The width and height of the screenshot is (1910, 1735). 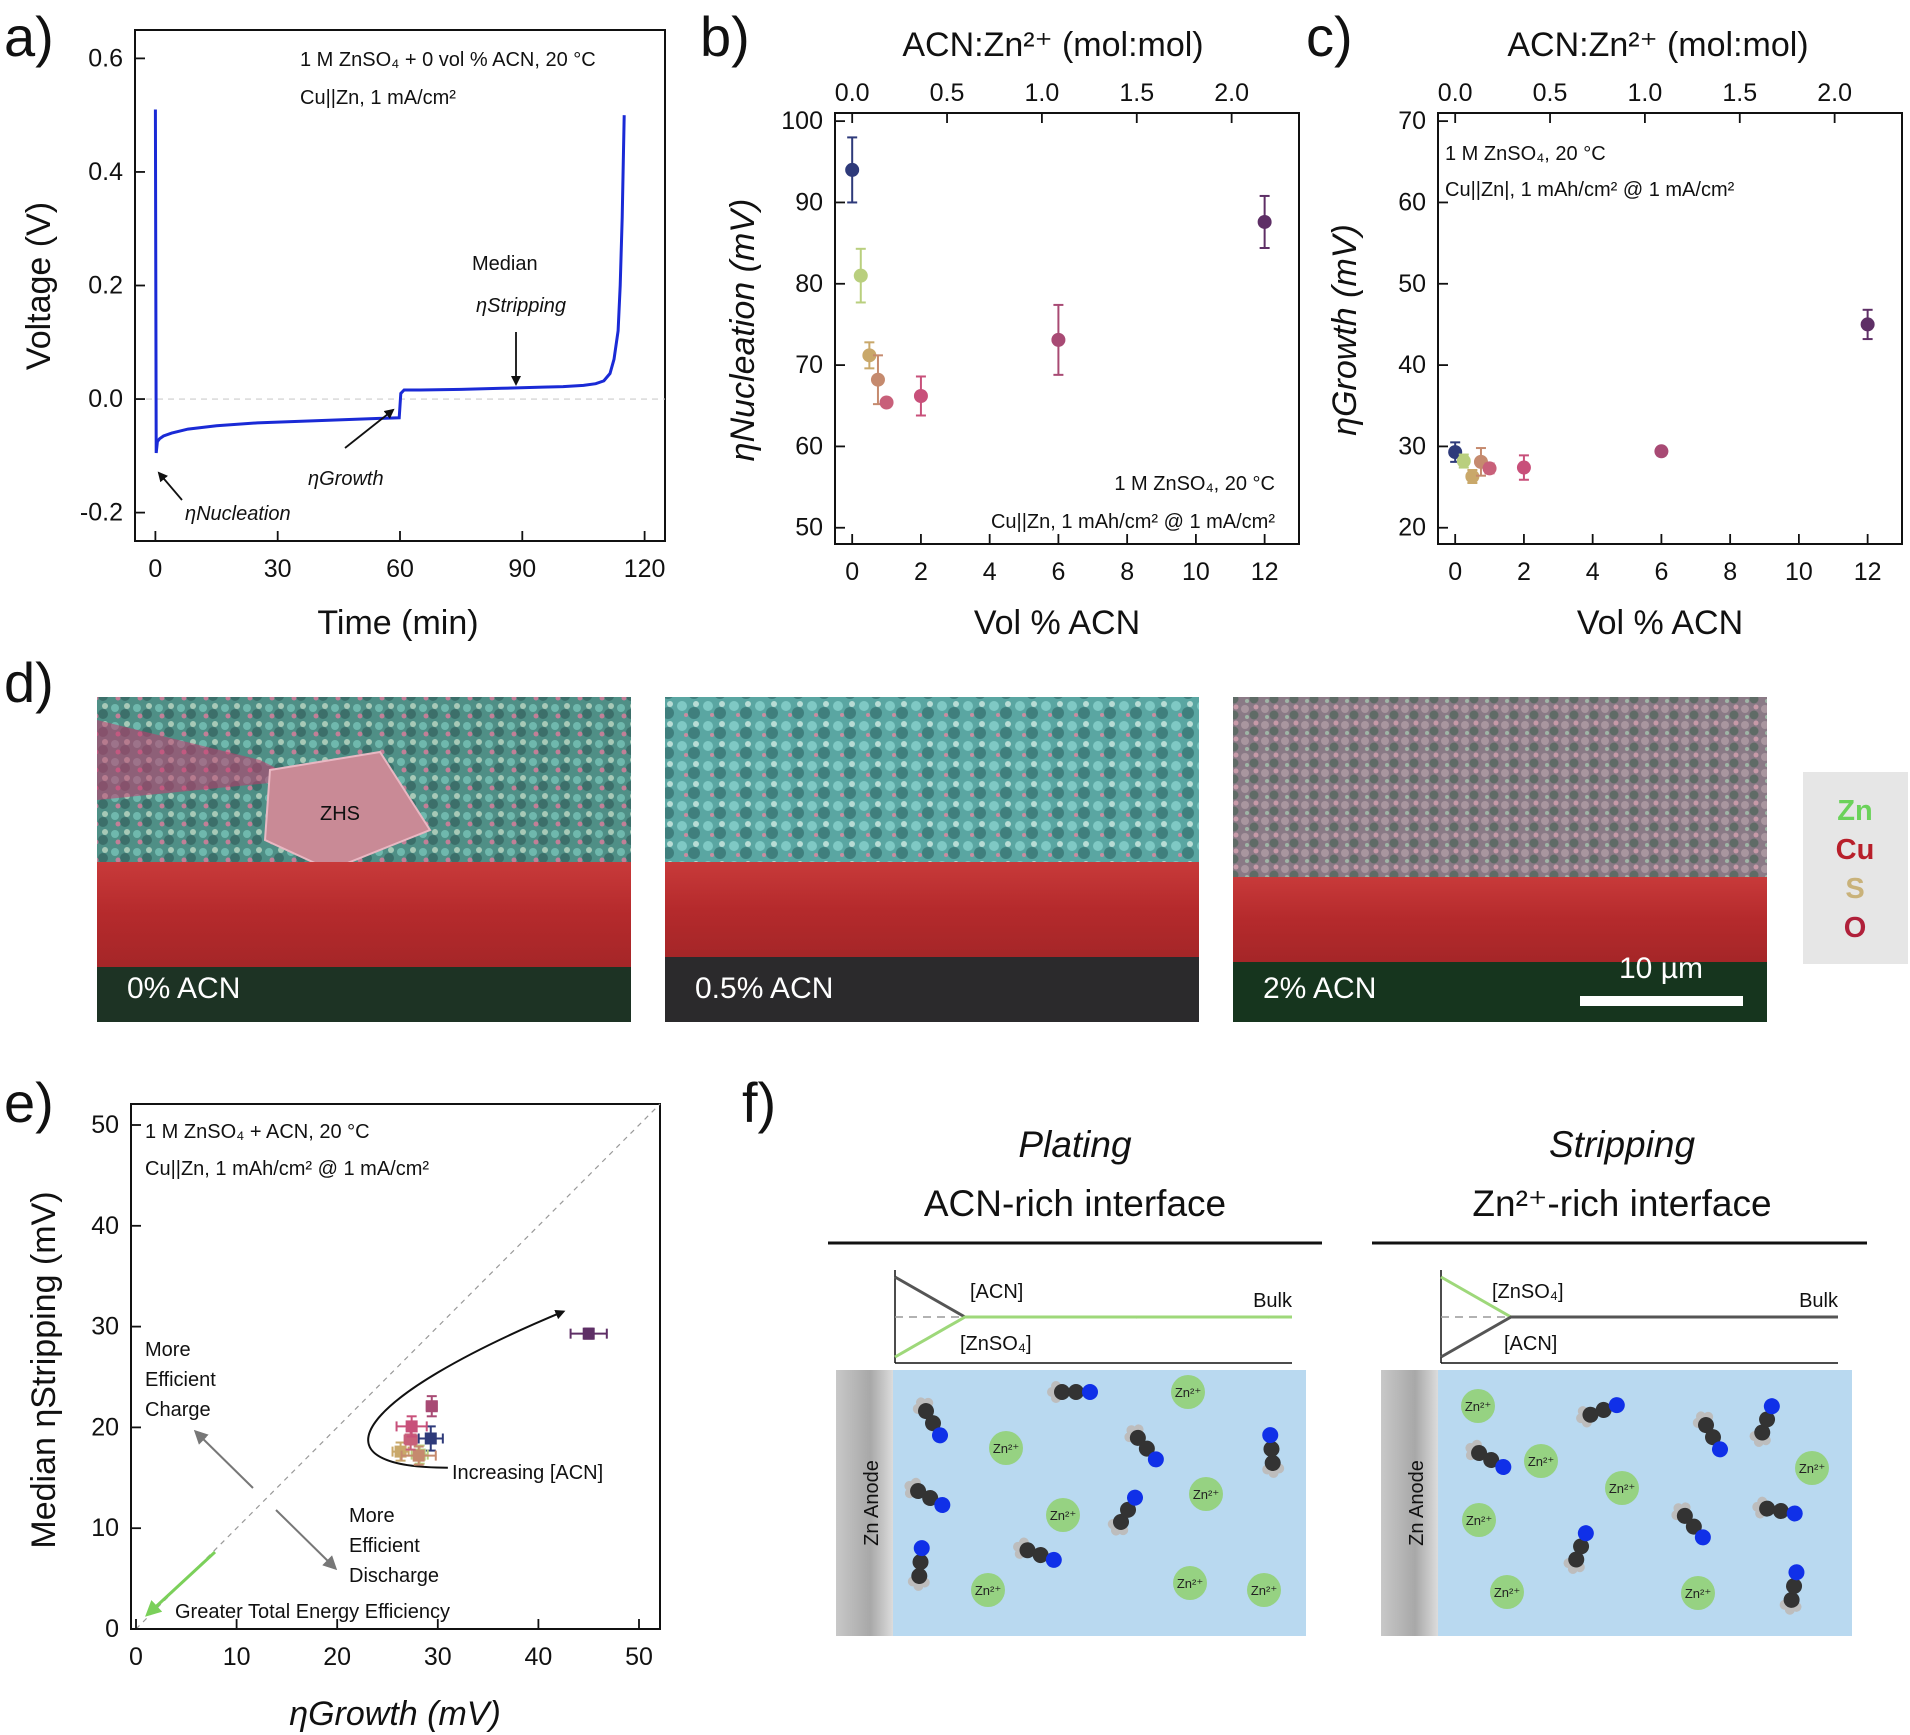 I want to click on x-axis-a-tick-label: 90, so click(x=522, y=569).